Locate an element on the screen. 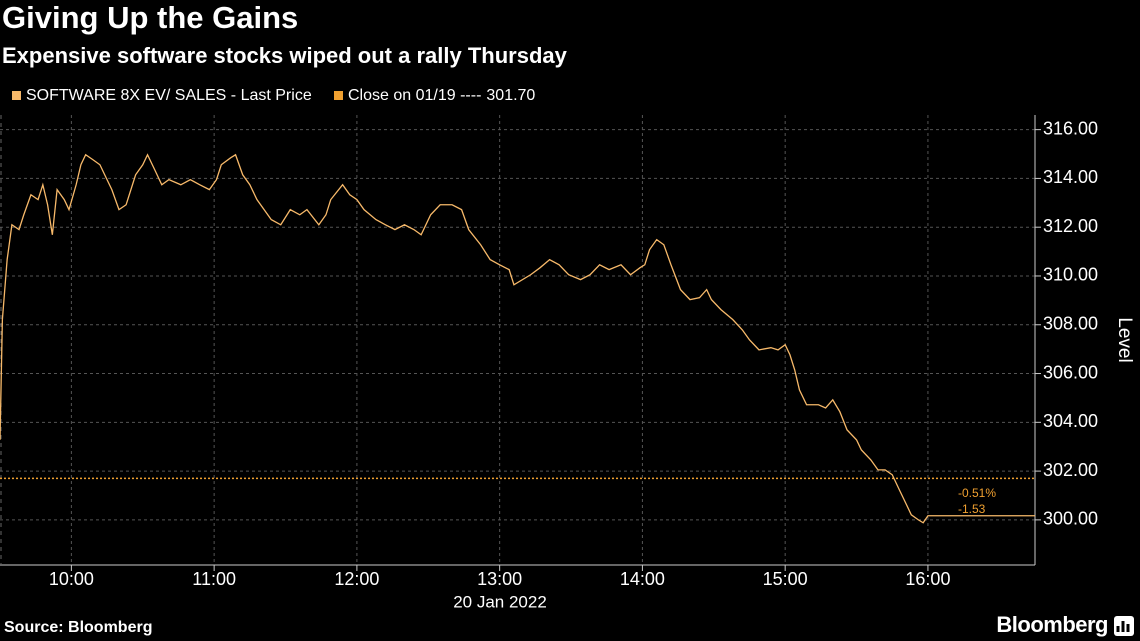 The image size is (1140, 641). x-tick-label: 13:00 is located at coordinates (499, 579).